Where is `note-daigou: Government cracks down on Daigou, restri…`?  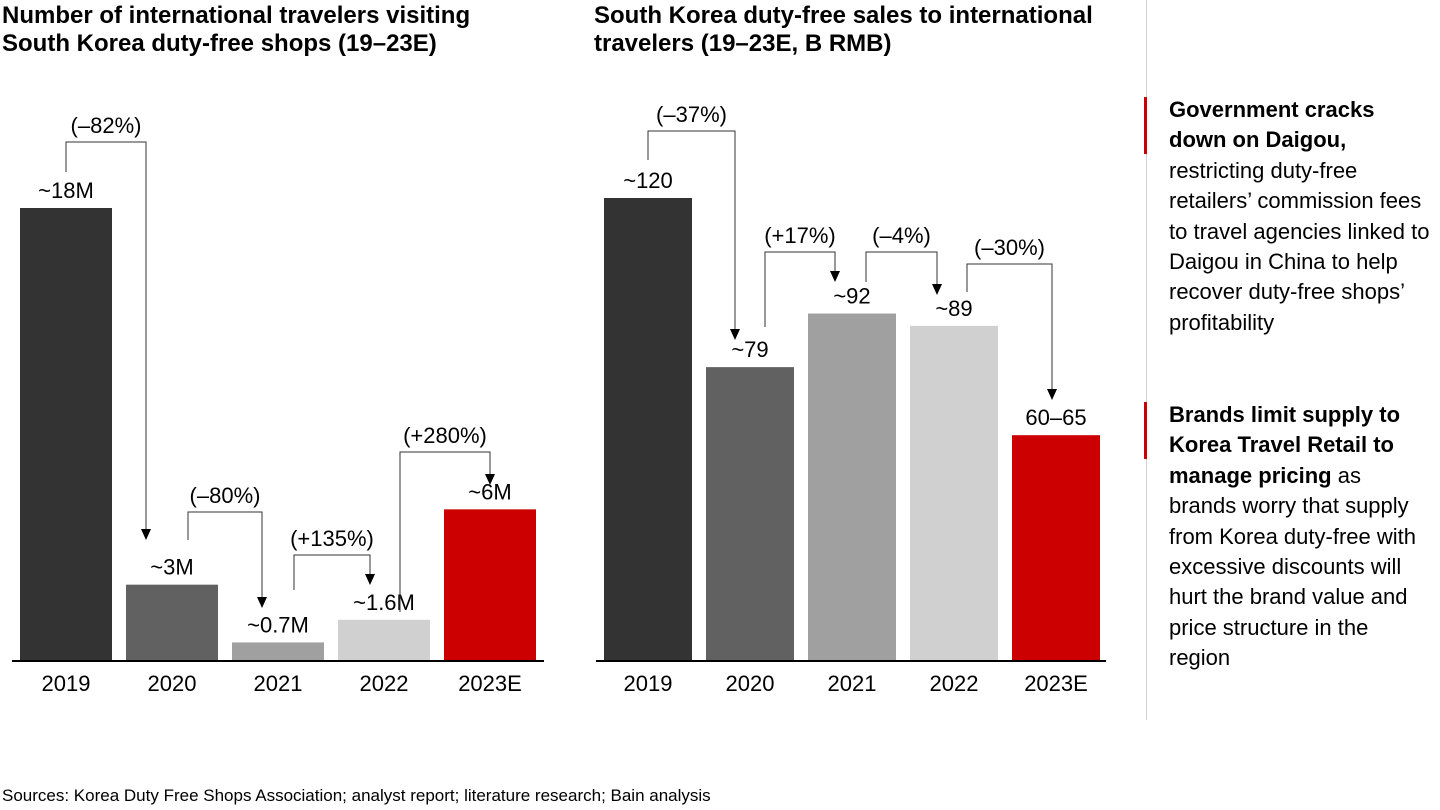 note-daigou: Government cracks down on Daigou, restri… is located at coordinates (1289, 216).